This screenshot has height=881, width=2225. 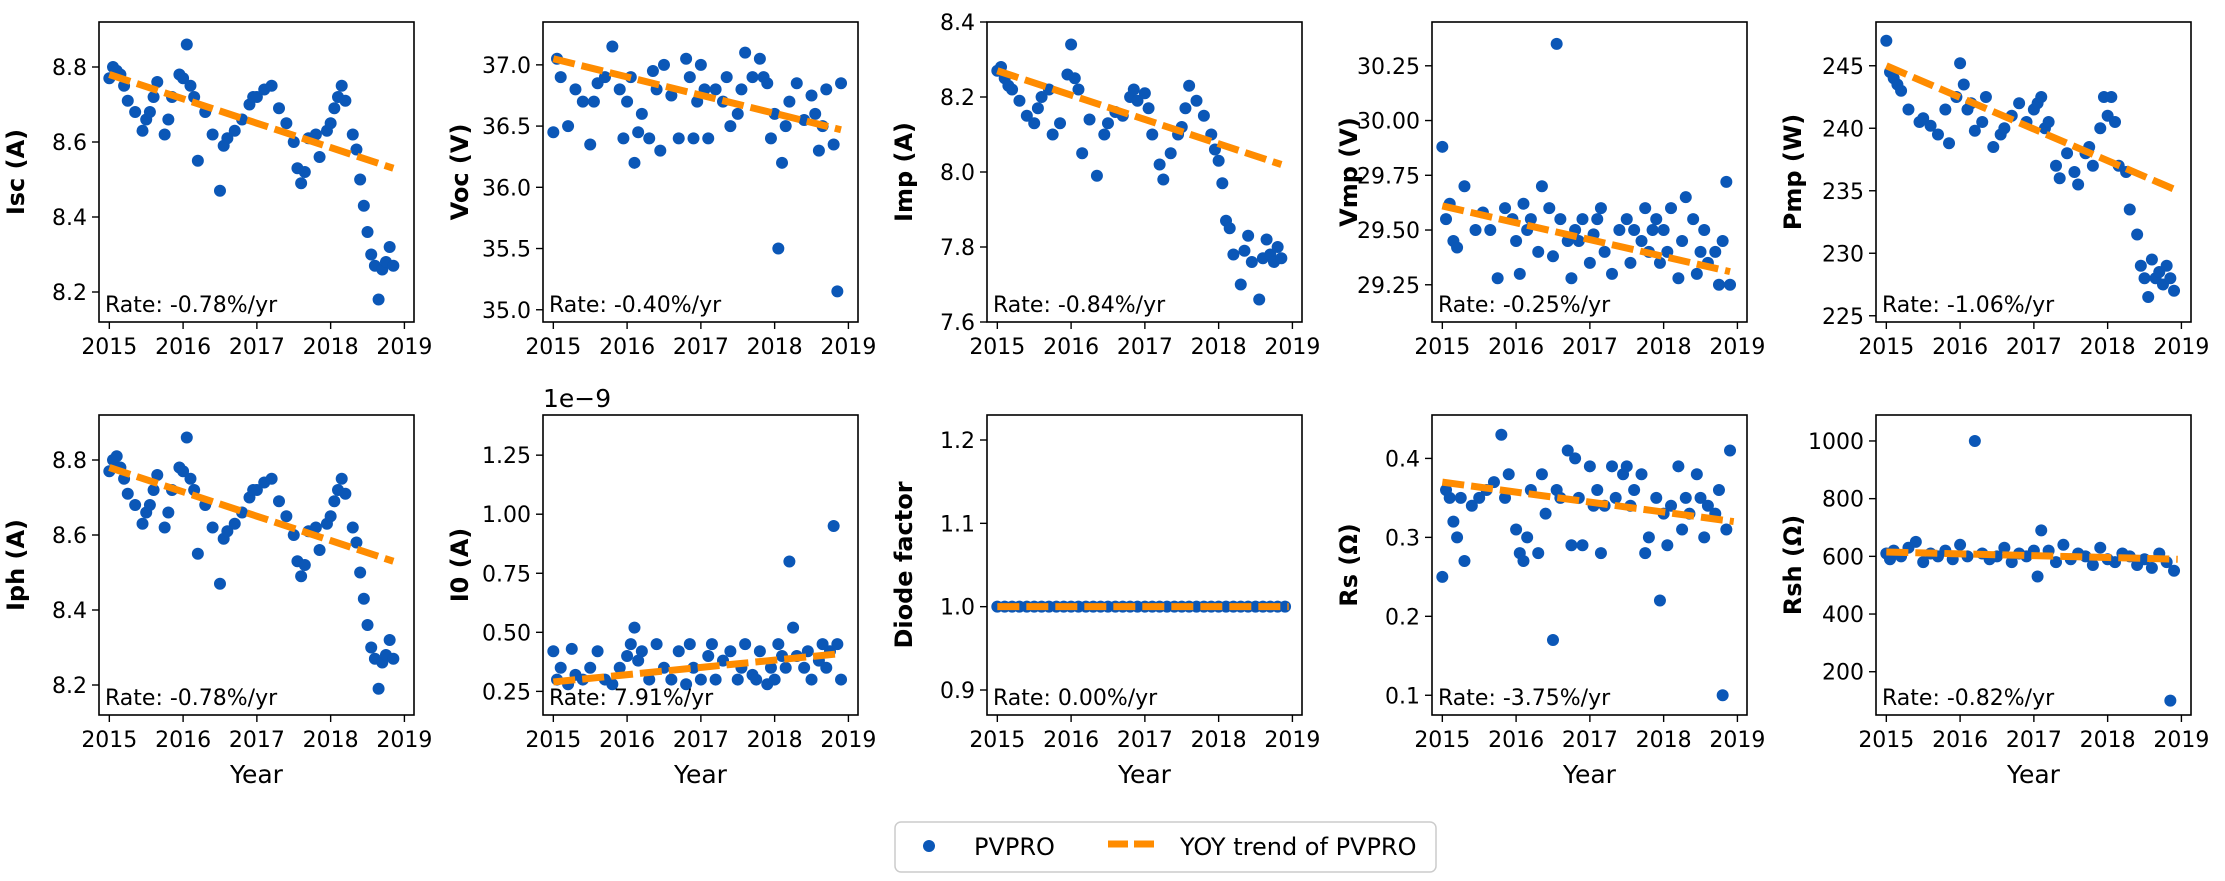 What do you see at coordinates (627, 740) in the screenshot?
I see `x-tick-label: 2016` at bounding box center [627, 740].